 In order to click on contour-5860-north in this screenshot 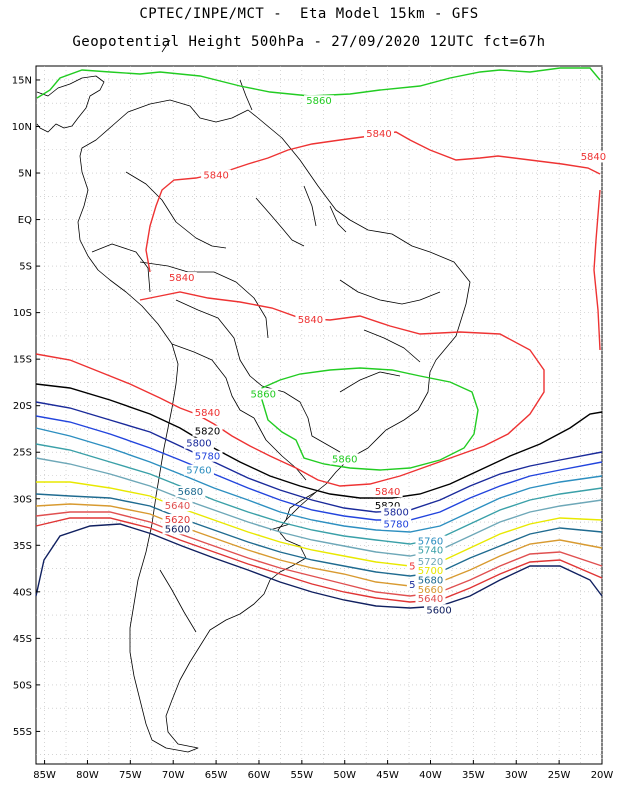, I will do `click(318, 83)`.